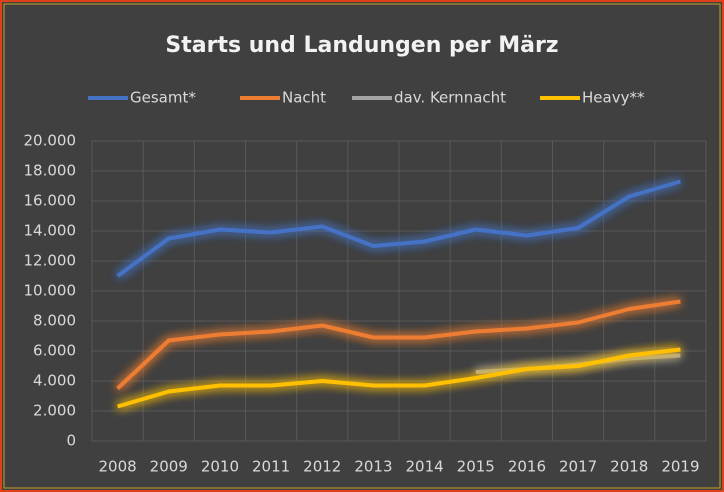 The height and width of the screenshot is (492, 724). What do you see at coordinates (629, 467) in the screenshot?
I see `x-tick-label: 2018` at bounding box center [629, 467].